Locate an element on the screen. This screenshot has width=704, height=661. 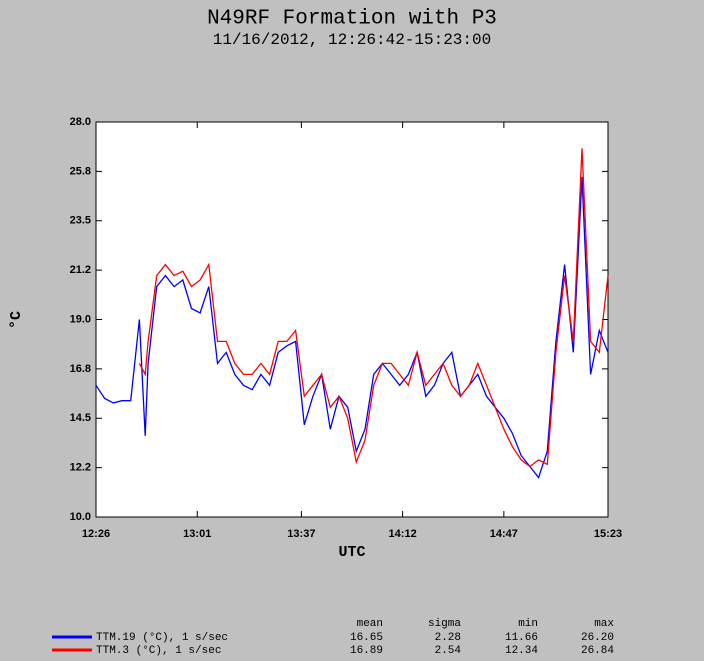
x-axis-label: UTC is located at coordinates (351, 552).